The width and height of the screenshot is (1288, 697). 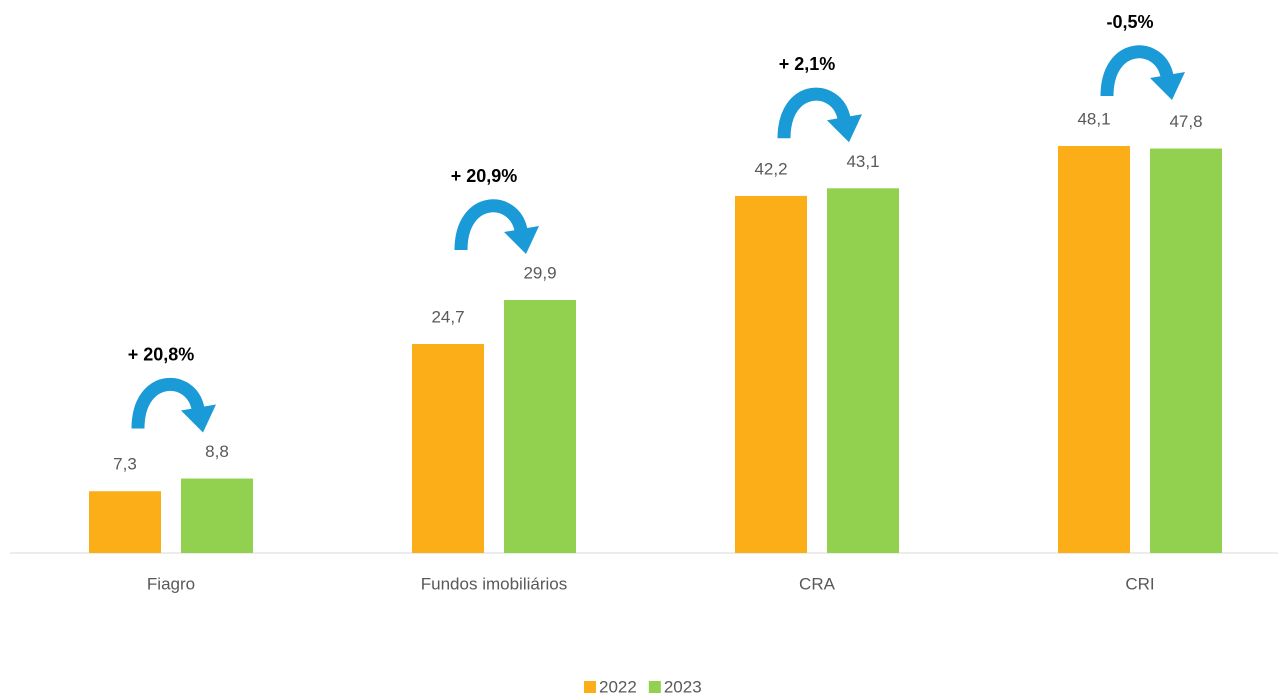 I want to click on legend-label: 2022, so click(x=618, y=686).